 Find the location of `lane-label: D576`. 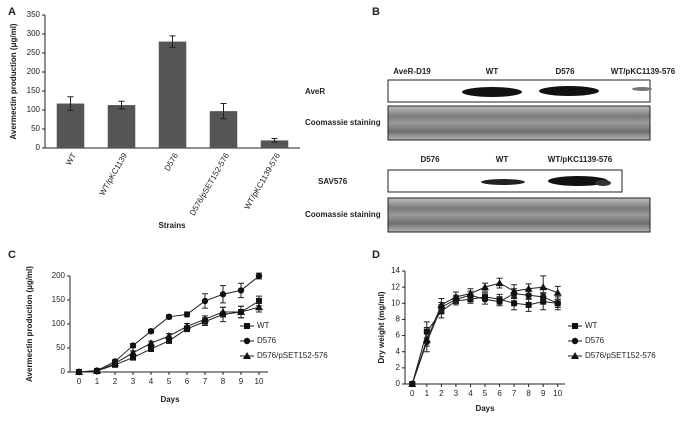

lane-label: D576 is located at coordinates (430, 159).